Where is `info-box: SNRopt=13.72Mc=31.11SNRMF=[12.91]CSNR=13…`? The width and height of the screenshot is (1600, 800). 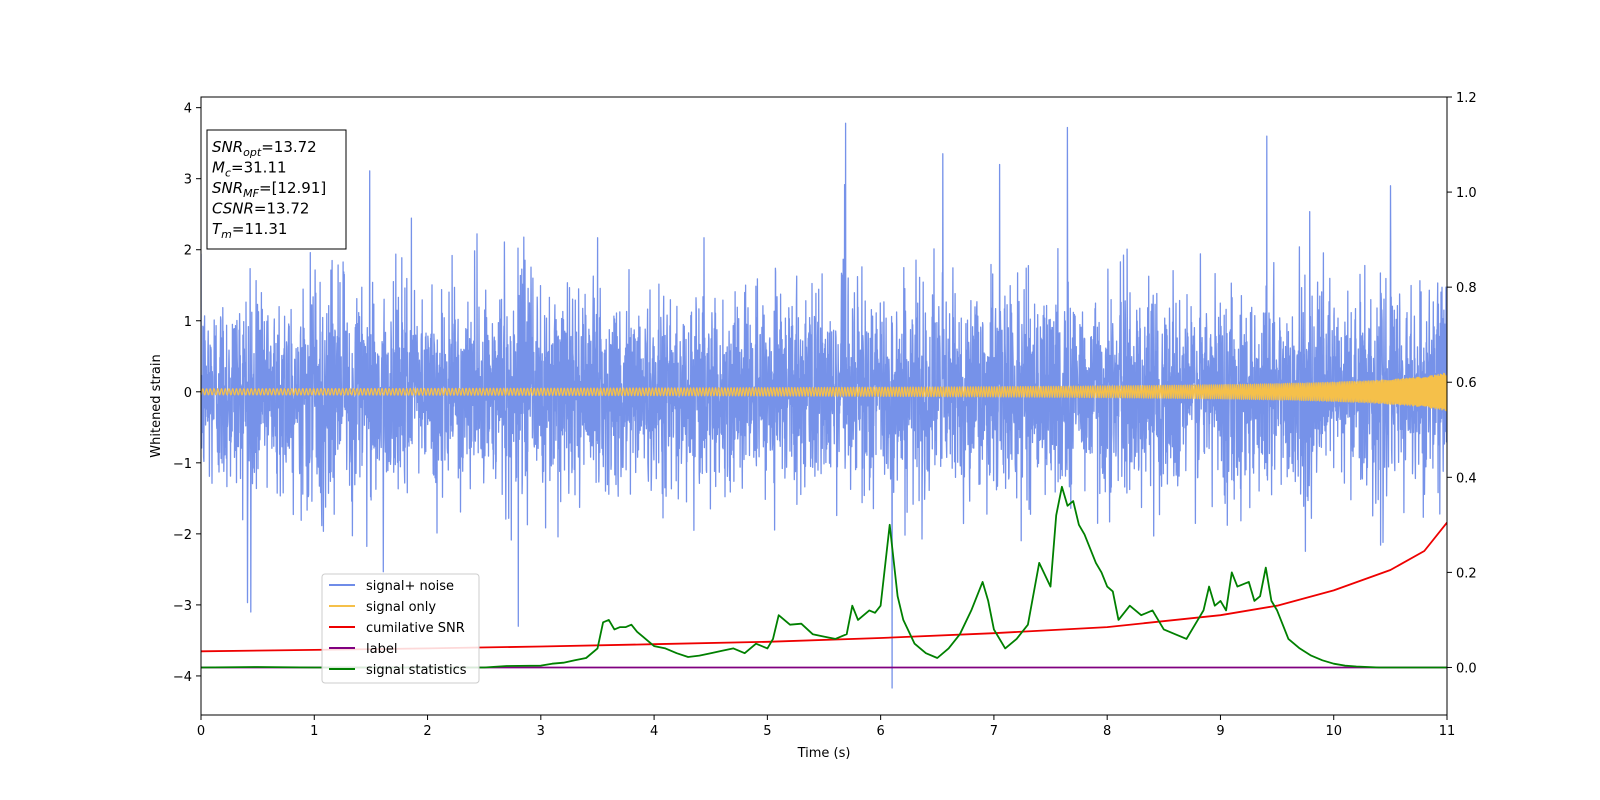
info-box: SNRopt=13.72Mc=31.11SNRMF=[12.91]CSNR=13… is located at coordinates (276, 189).